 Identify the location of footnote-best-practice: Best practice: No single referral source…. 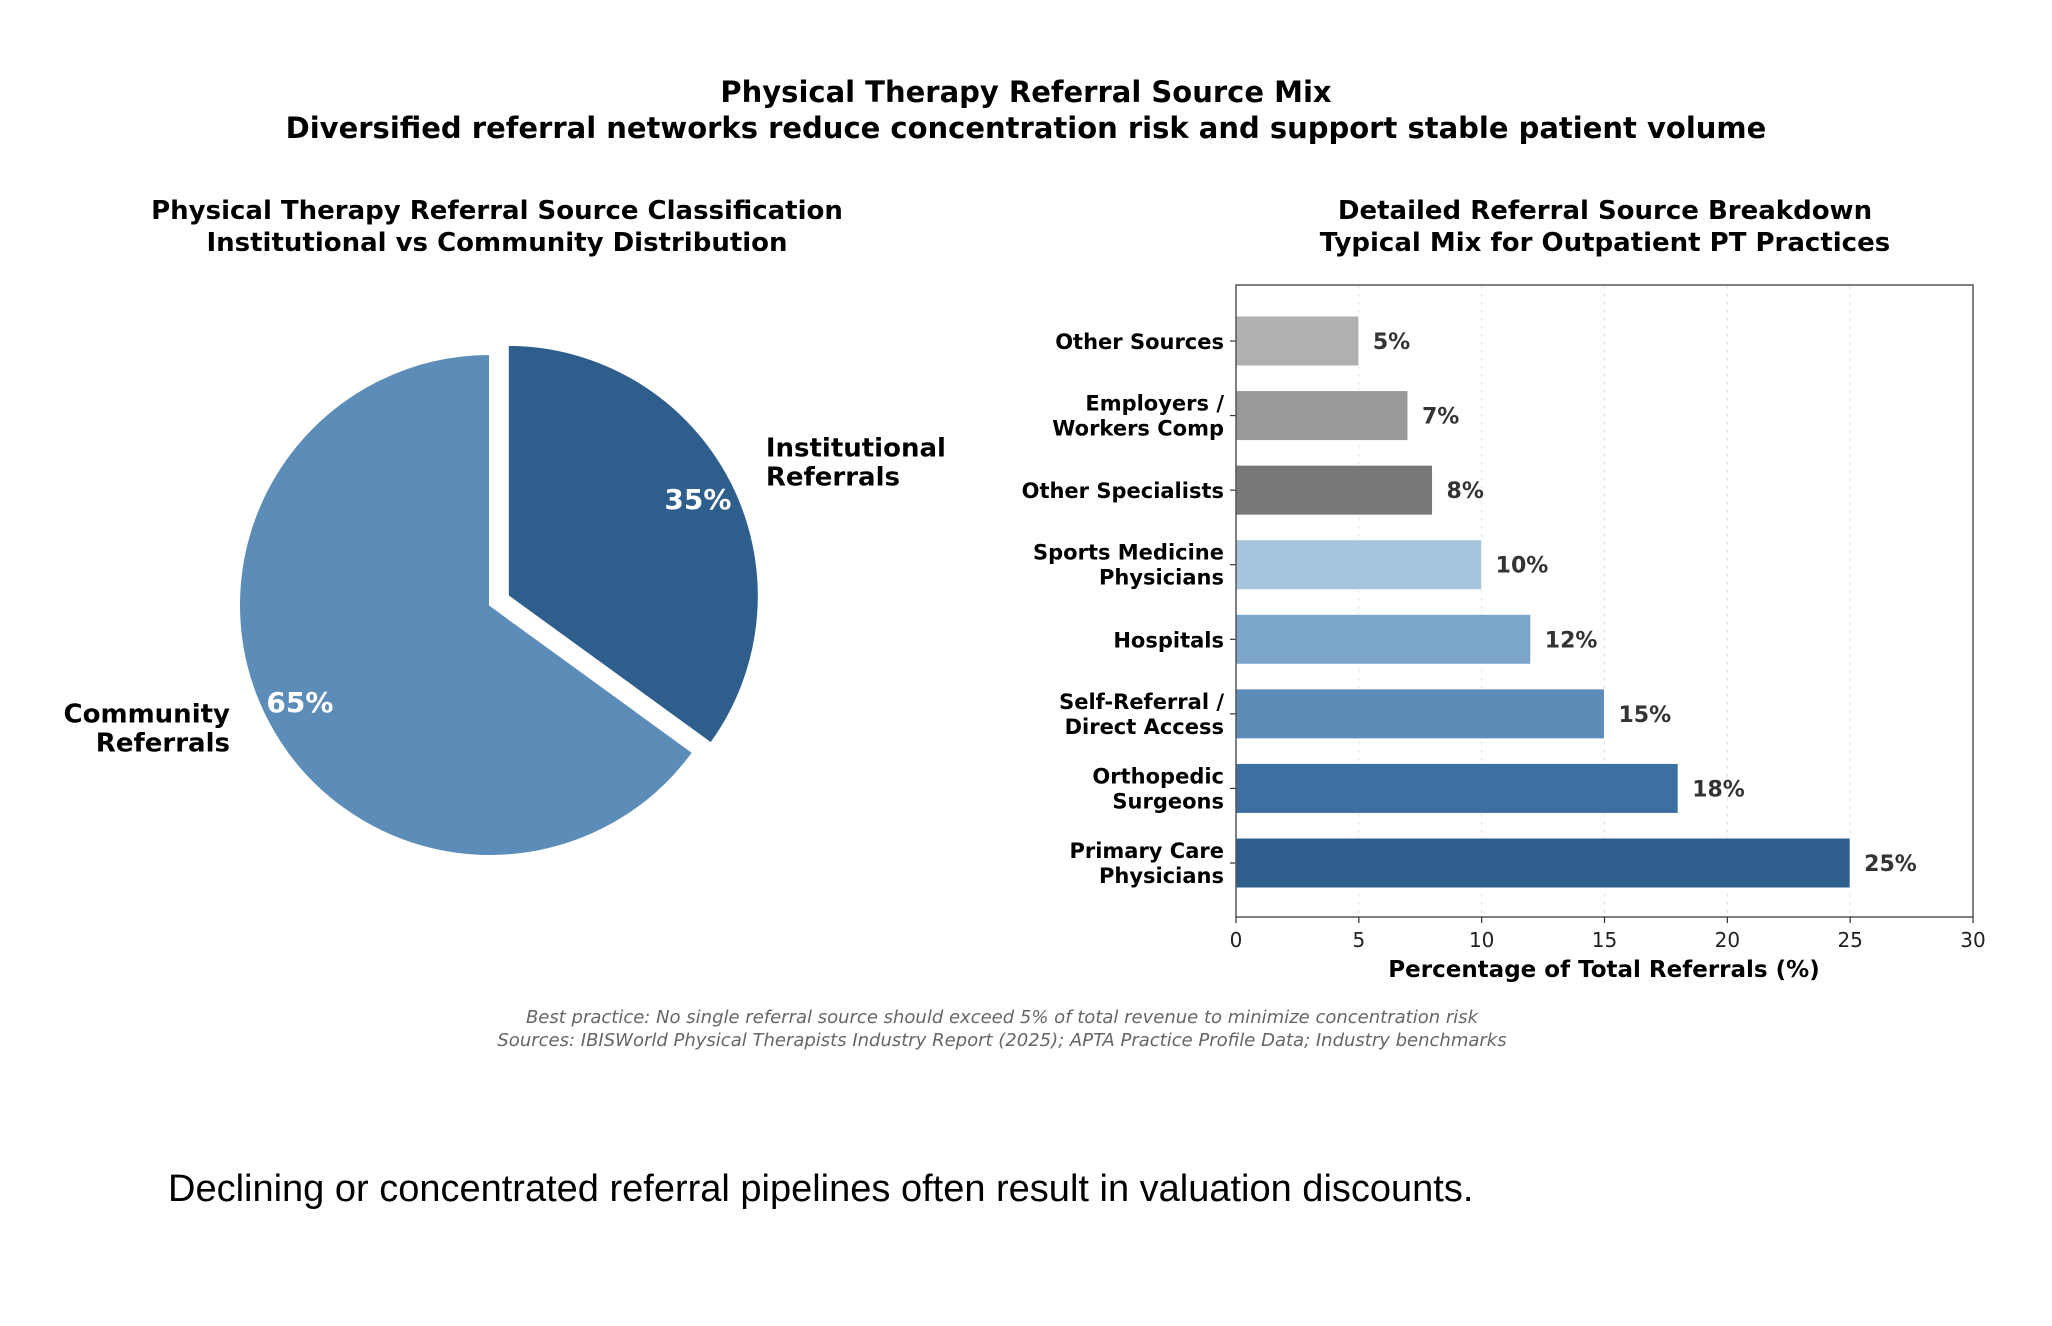
(1003, 1017).